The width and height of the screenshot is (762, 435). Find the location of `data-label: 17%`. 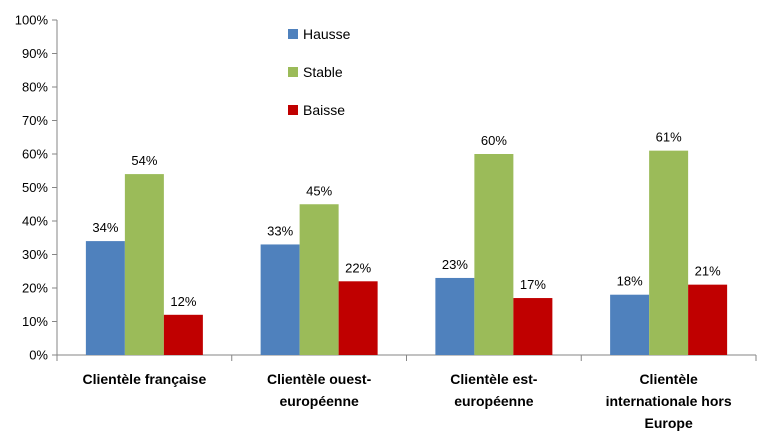

data-label: 17% is located at coordinates (533, 284).